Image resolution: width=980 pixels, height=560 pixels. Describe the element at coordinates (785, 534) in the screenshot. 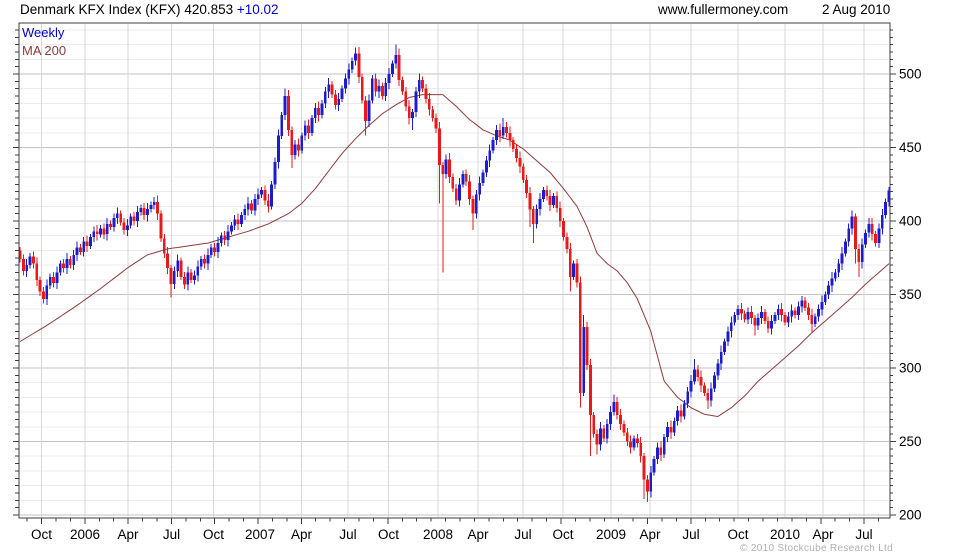

I see `x-axis-label: 2010` at that location.